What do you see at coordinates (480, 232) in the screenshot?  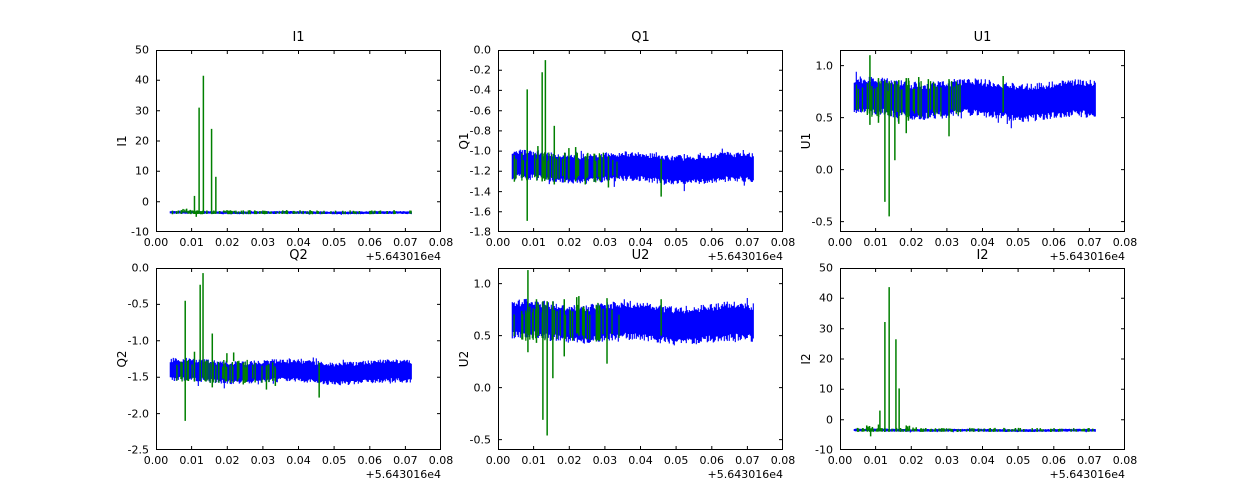 I see `y-tick-label: -1.8` at bounding box center [480, 232].